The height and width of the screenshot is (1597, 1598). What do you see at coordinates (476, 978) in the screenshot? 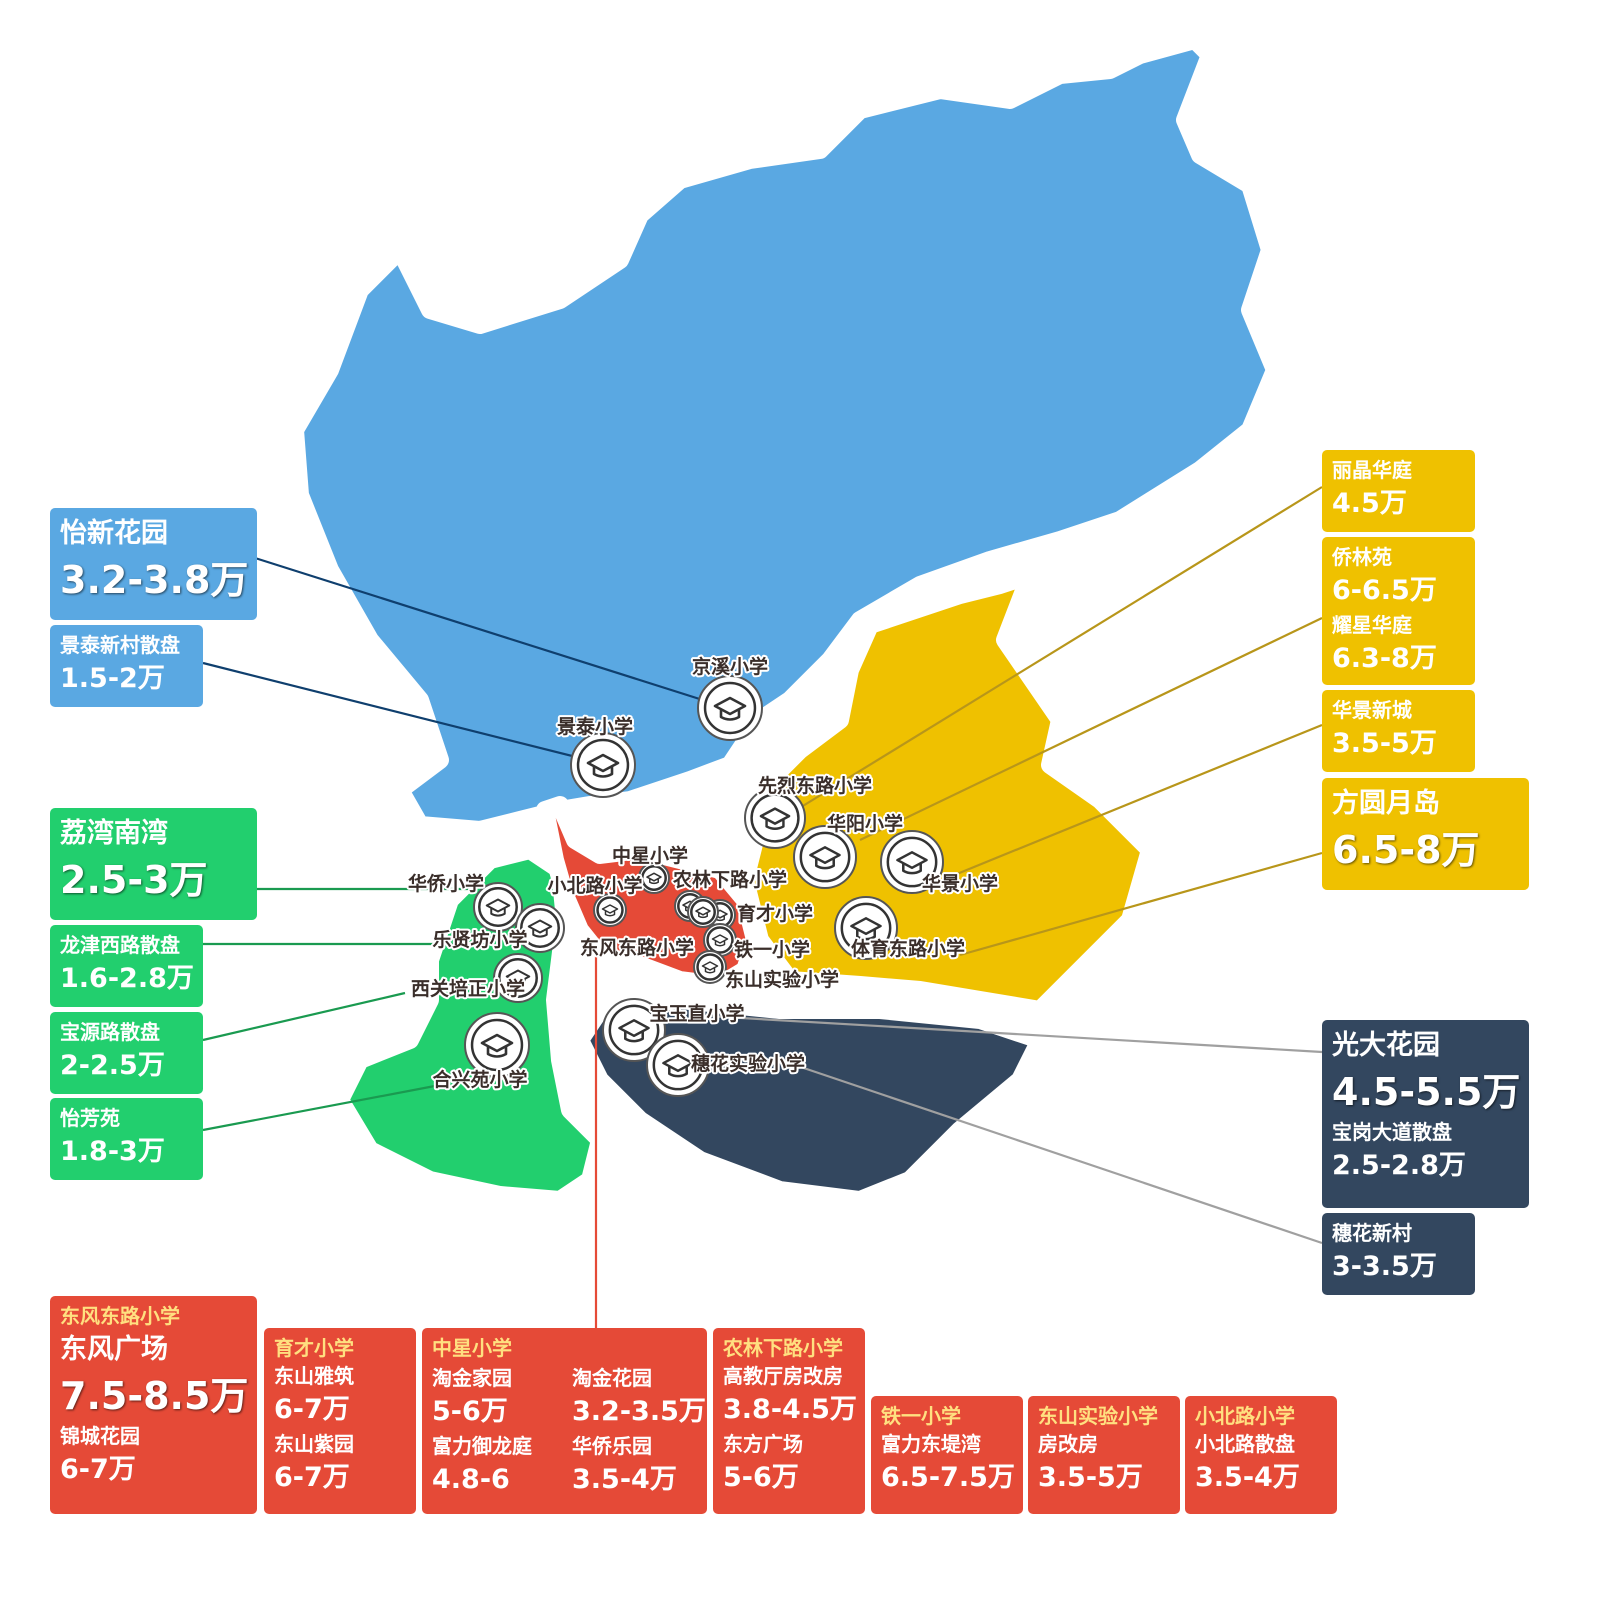
I see `school-marker: 西关培正小学` at bounding box center [476, 978].